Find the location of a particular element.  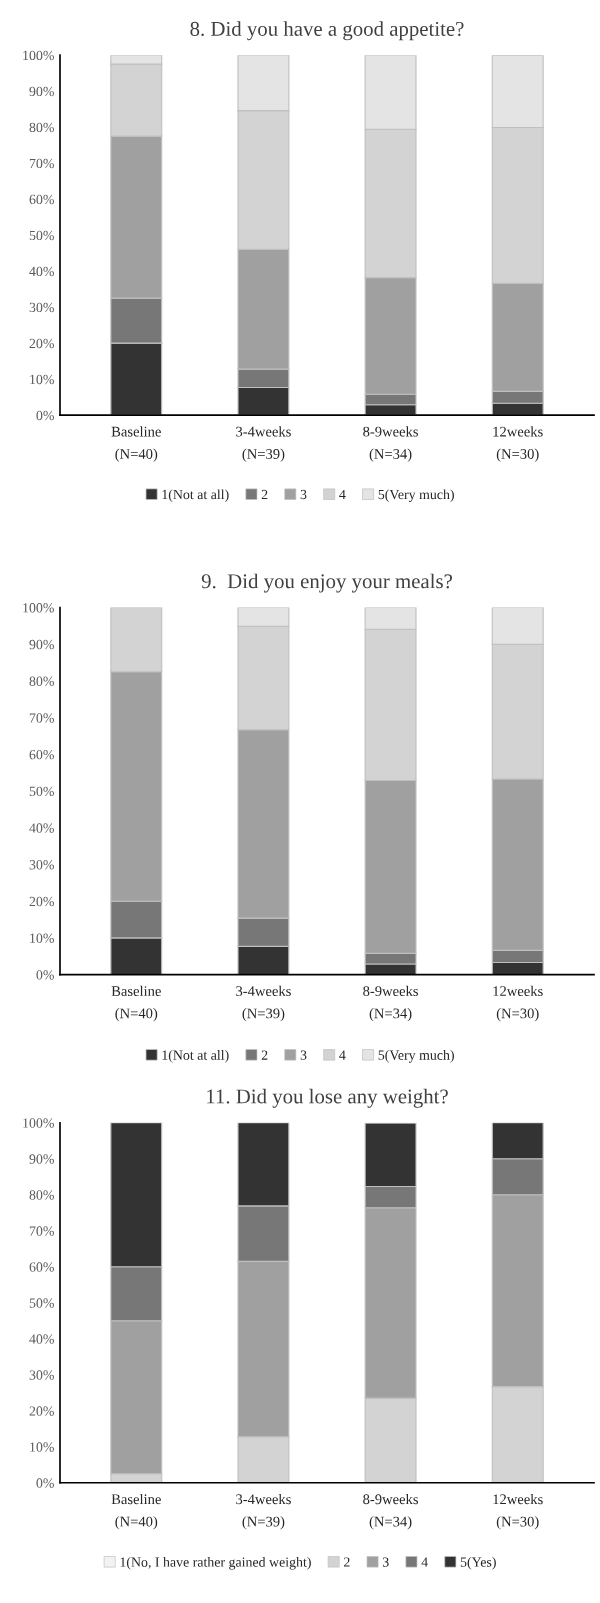

chart-title: 9. Did you enjoy your meals? is located at coordinates (326, 583).